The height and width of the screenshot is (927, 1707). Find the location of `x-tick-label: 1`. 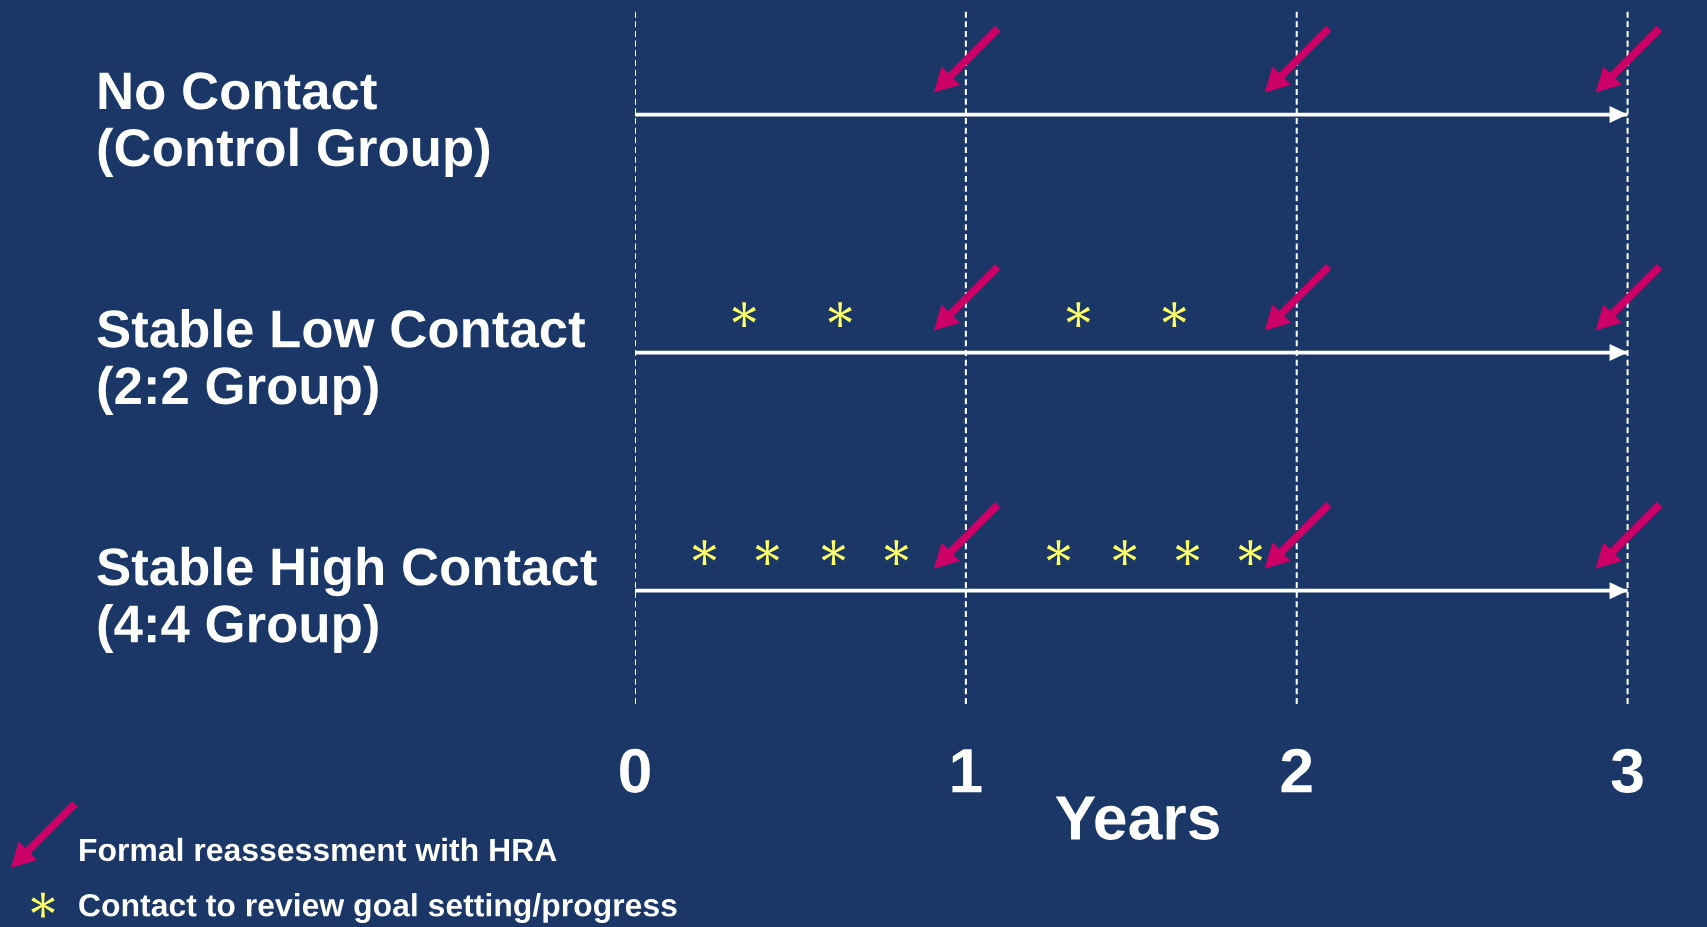

x-tick-label: 1 is located at coordinates (967, 771).